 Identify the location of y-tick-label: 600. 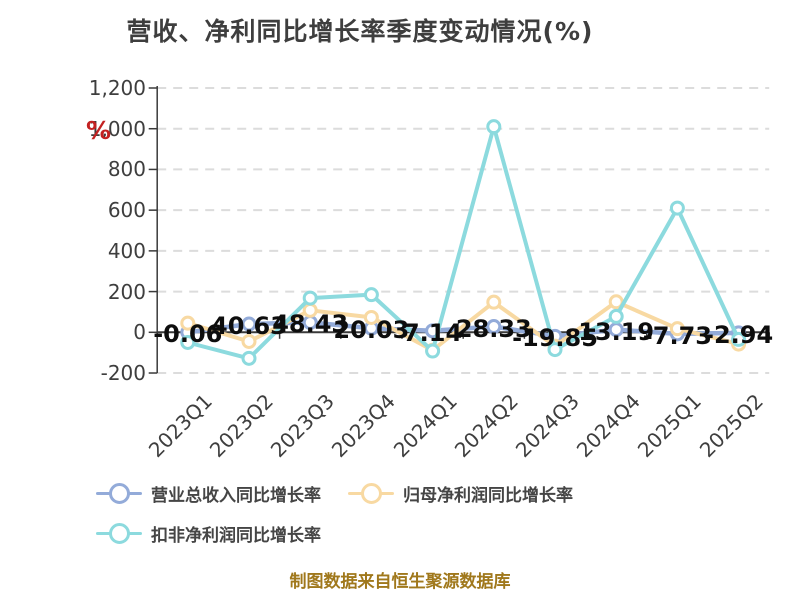
(126, 210).